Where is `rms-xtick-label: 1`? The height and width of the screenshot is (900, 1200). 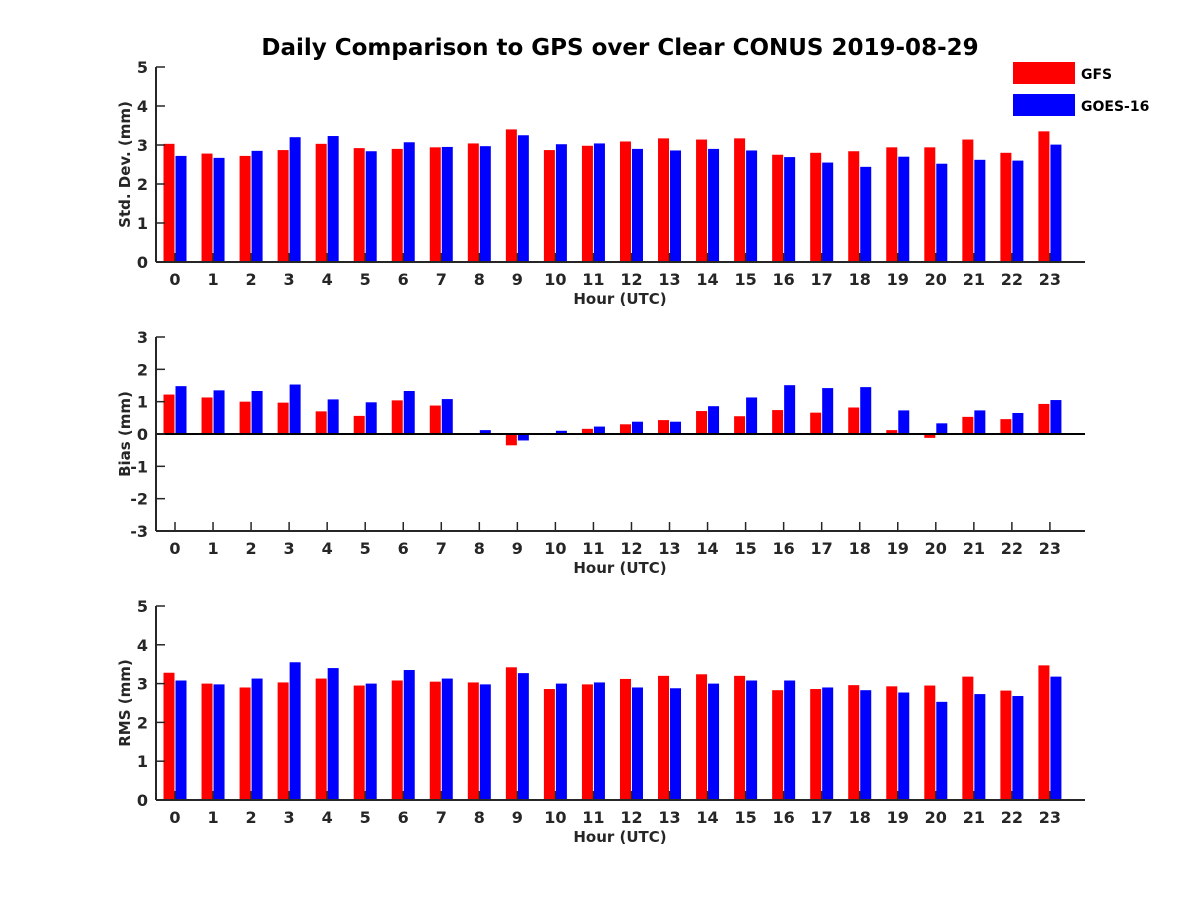
rms-xtick-label: 1 is located at coordinates (212, 817).